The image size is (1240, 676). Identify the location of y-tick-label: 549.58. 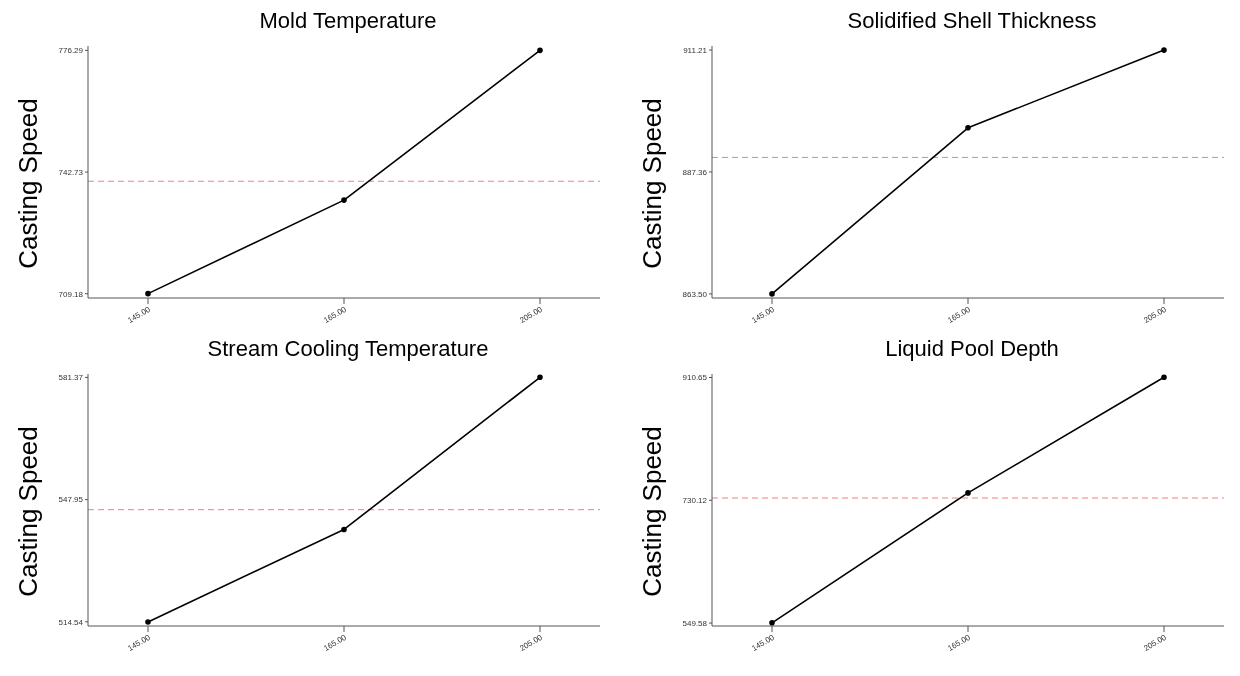
(695, 623).